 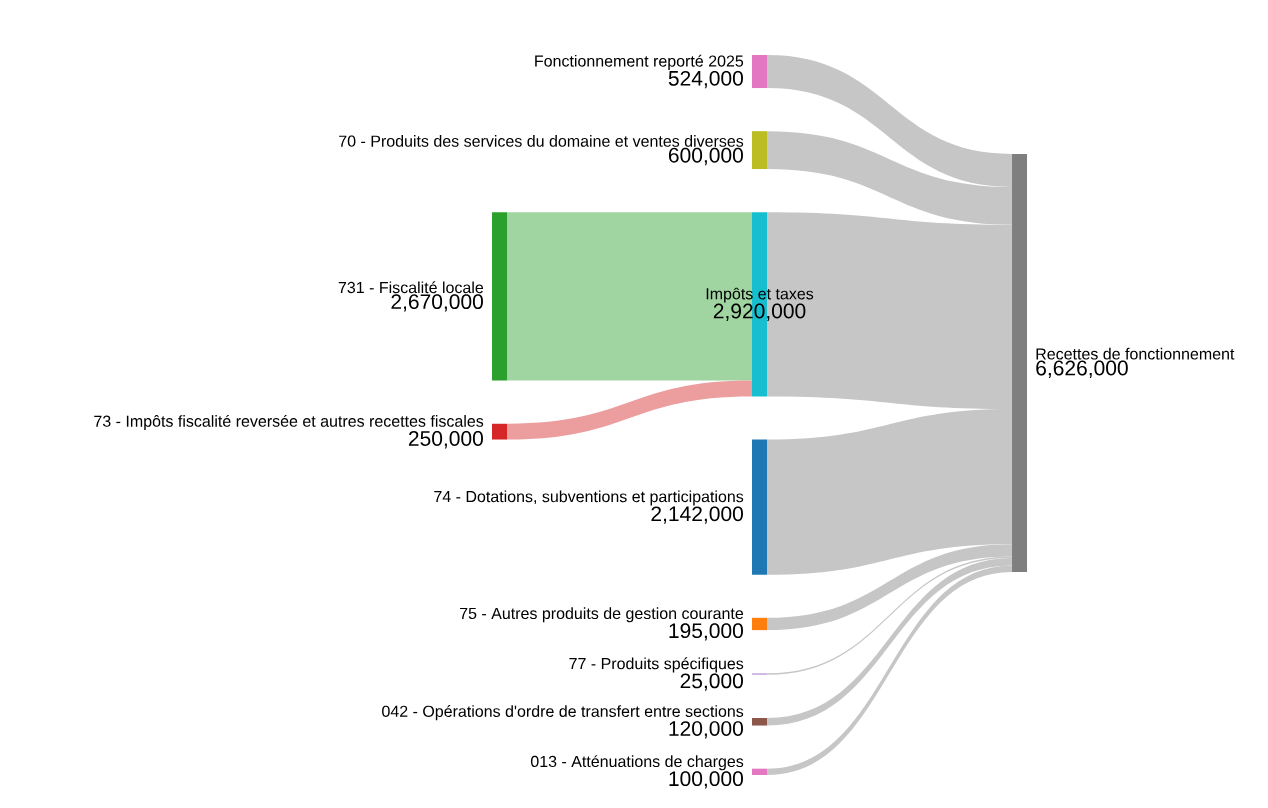 I want to click on data-label: 195,000, so click(x=706, y=632).